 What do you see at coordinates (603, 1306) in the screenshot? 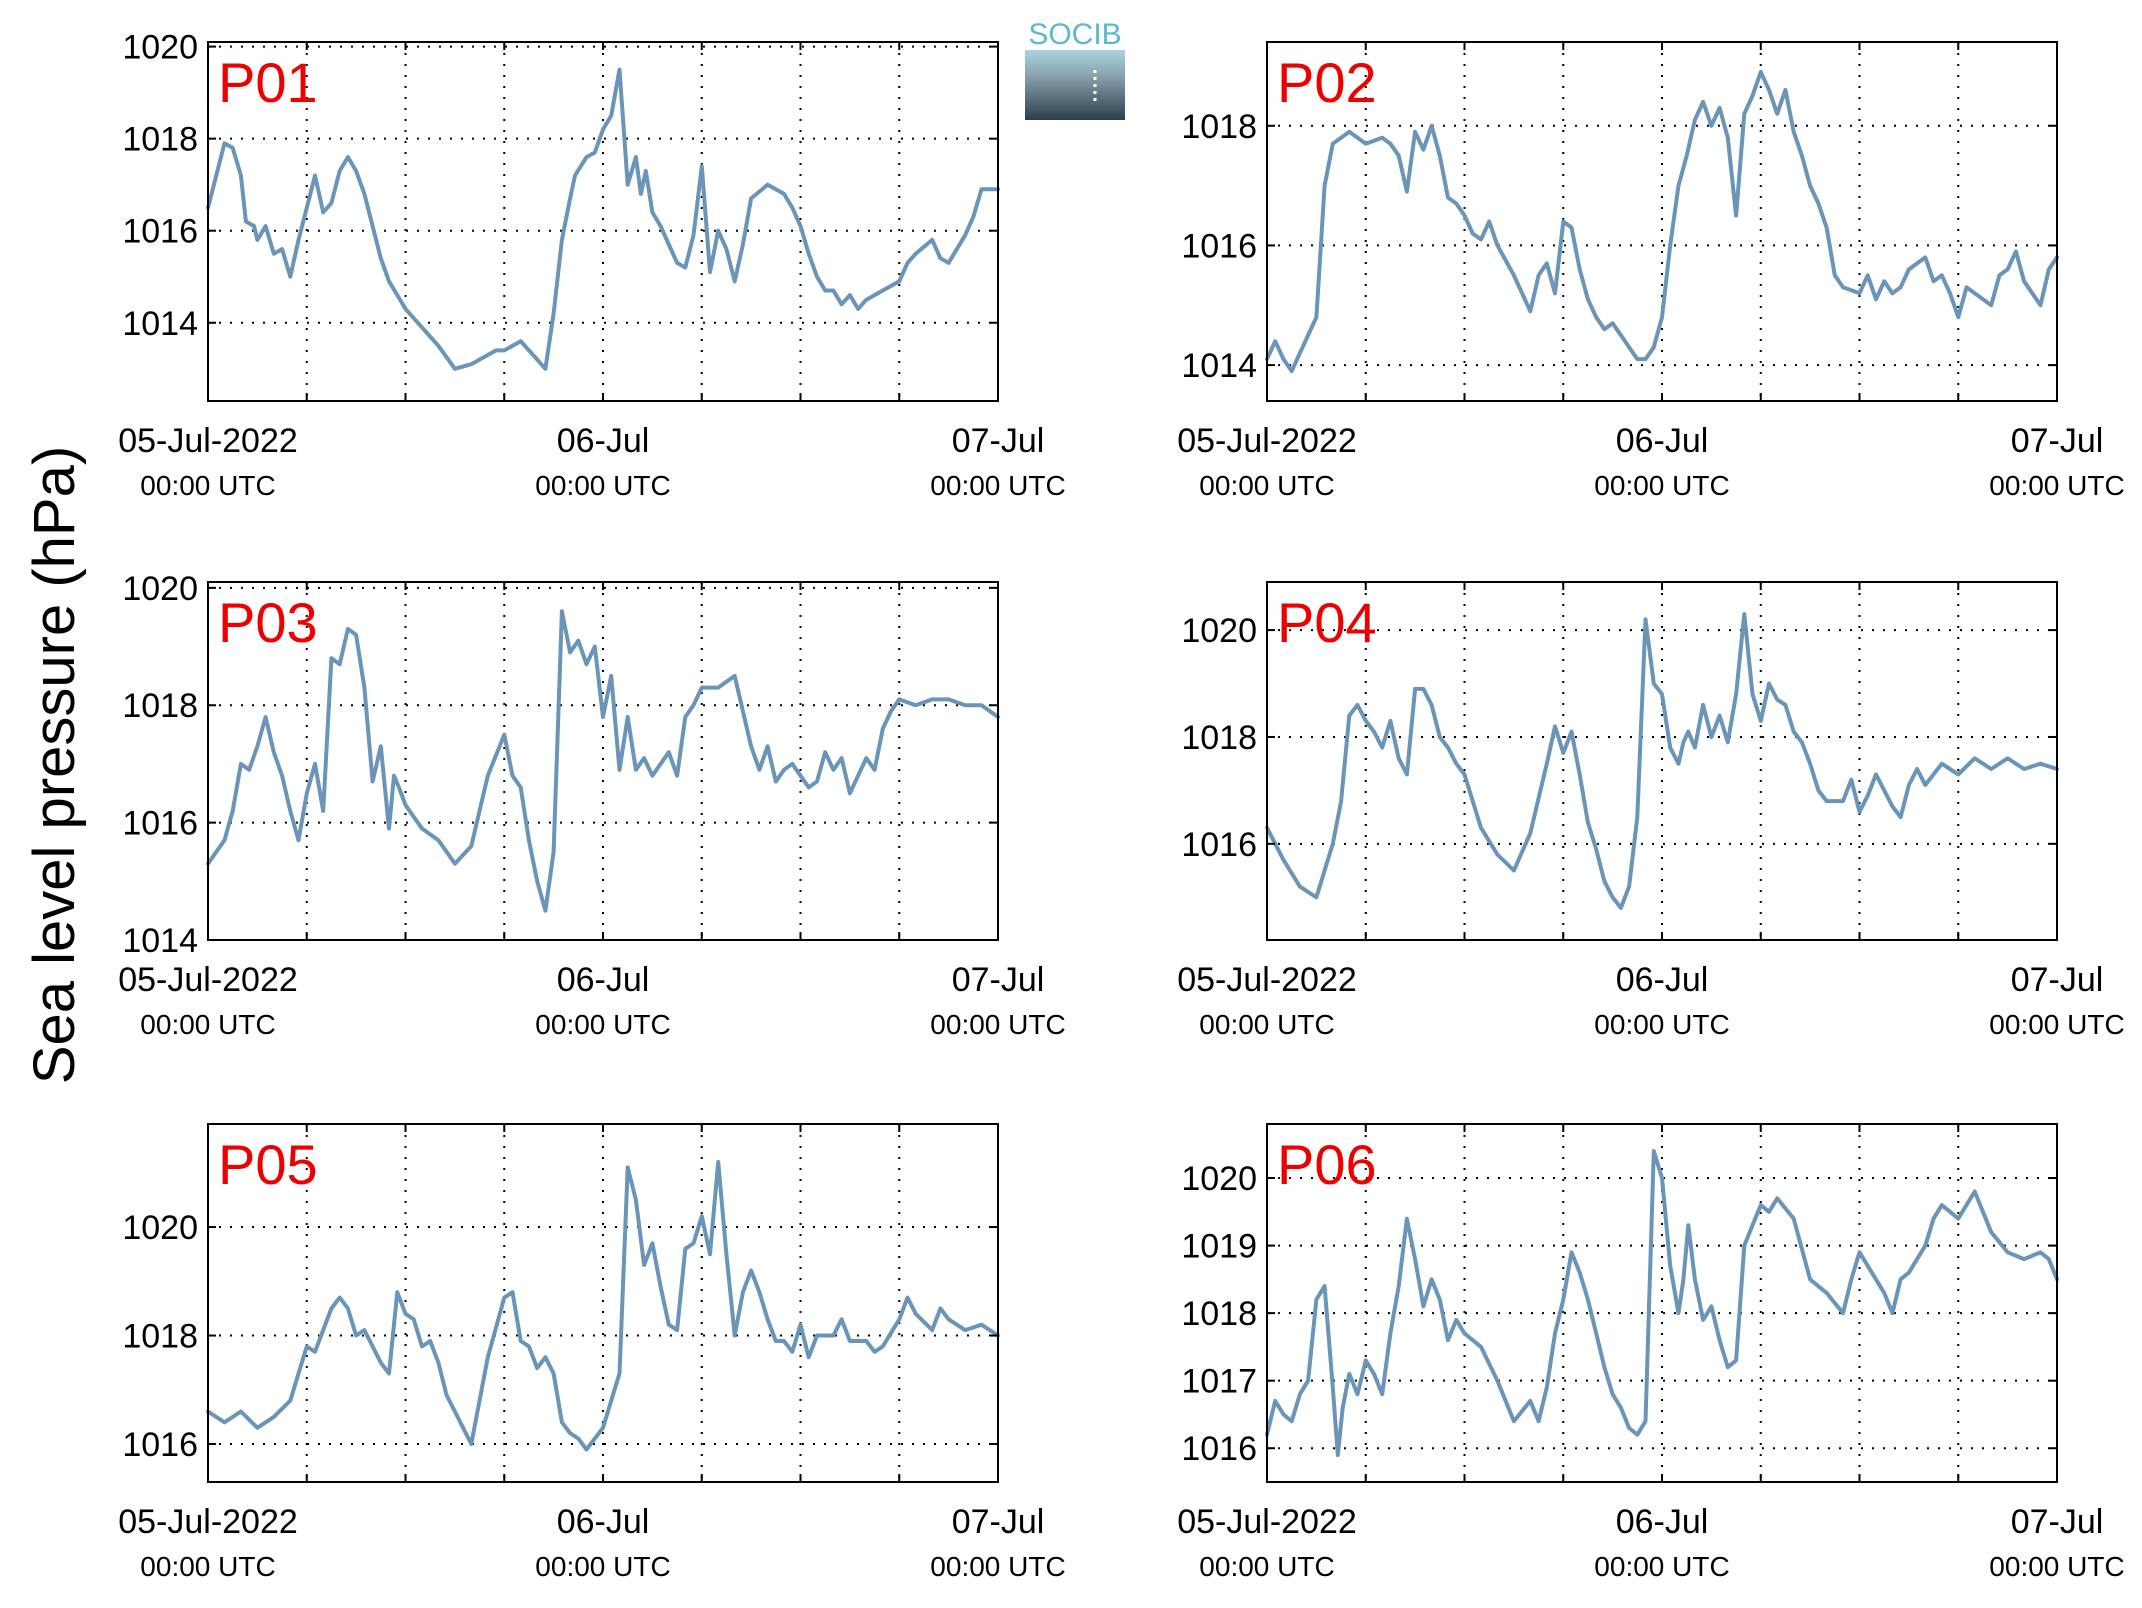
I see `series-line-p05` at bounding box center [603, 1306].